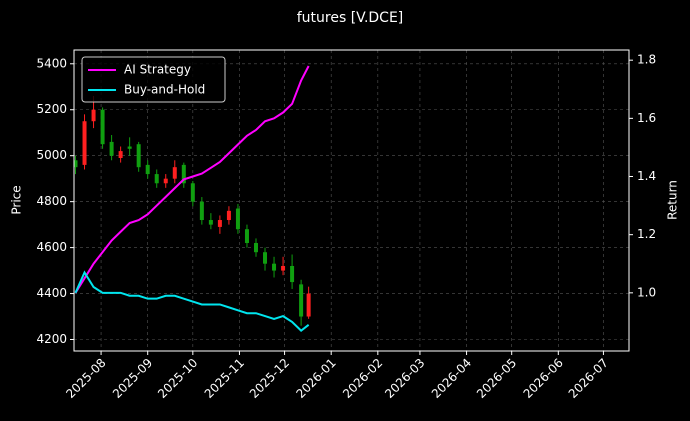 The height and width of the screenshot is (421, 690). Describe the element at coordinates (646, 234) in the screenshot. I see `y2-tick-label: 1.2` at that location.